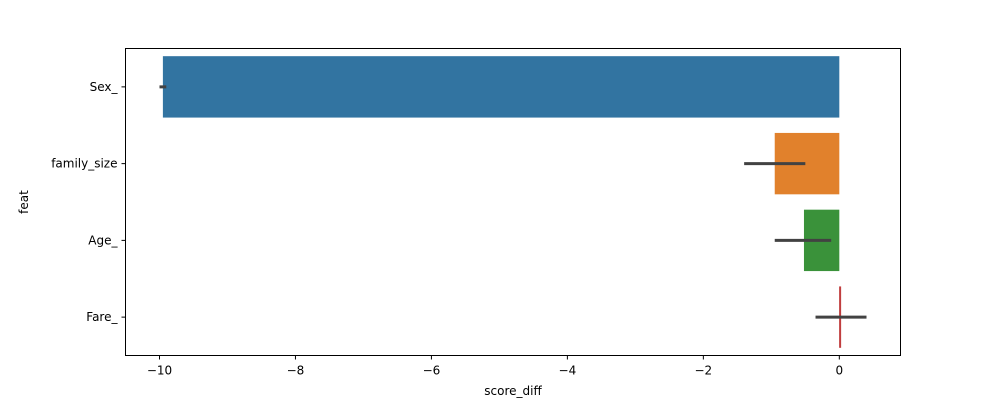 The image size is (1000, 400). What do you see at coordinates (501, 87) in the screenshot?
I see `bar-sex` at bounding box center [501, 87].